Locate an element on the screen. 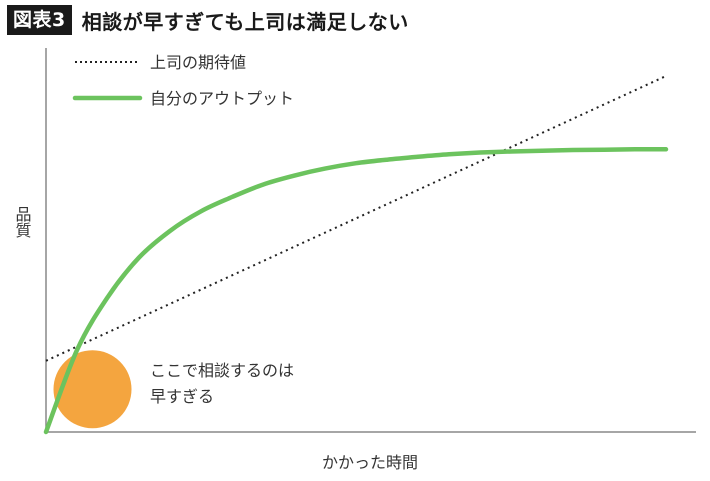 The height and width of the screenshot is (481, 710). annotation-line-2: 早すぎる is located at coordinates (182, 396).